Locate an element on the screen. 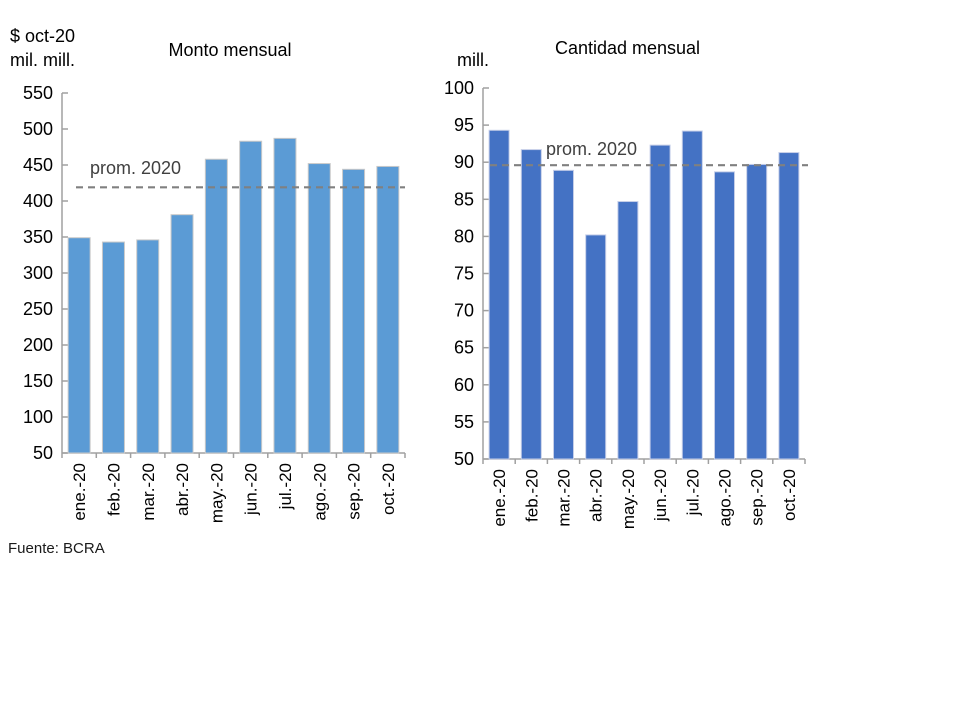 Image resolution: width=960 pixels, height=720 pixels. left-chart-unit-line1: $ oct-20 is located at coordinates (43, 36).